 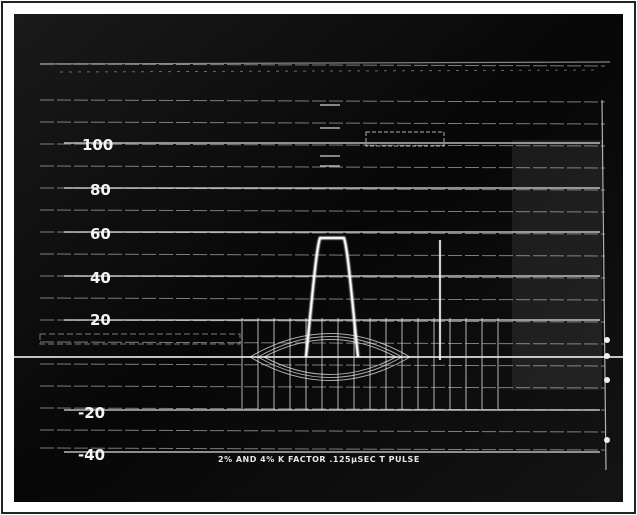 What do you see at coordinates (405, 139) in the screenshot?
I see `reference-box` at bounding box center [405, 139].